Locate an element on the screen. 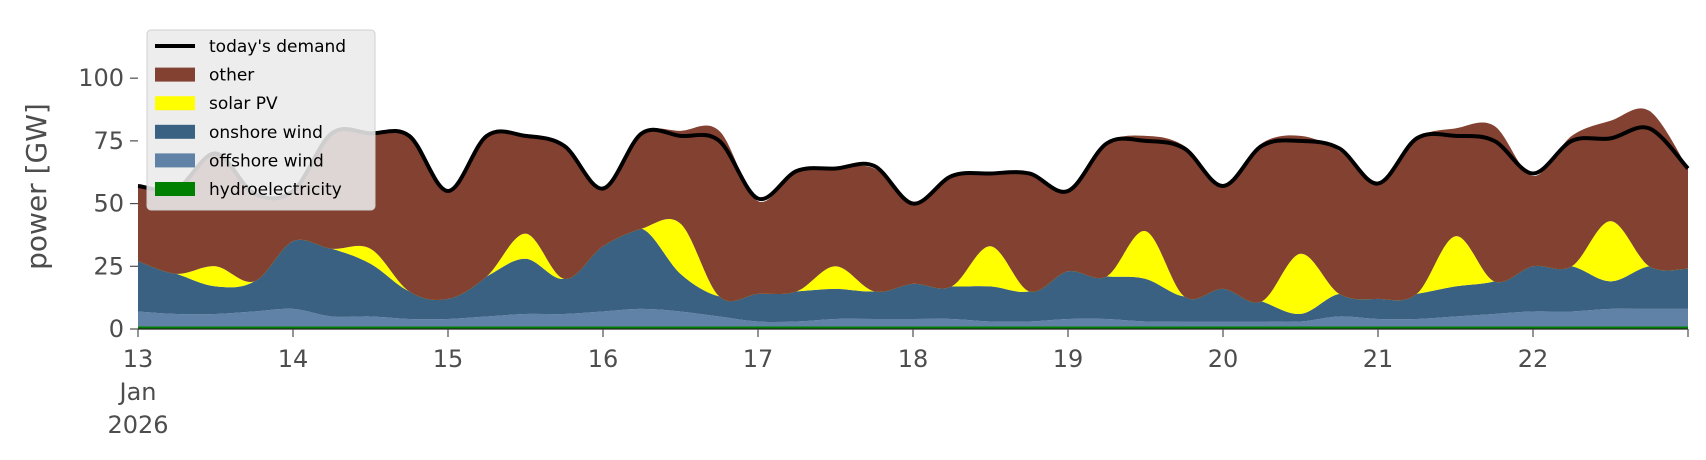  legend-box is located at coordinates (261, 120).